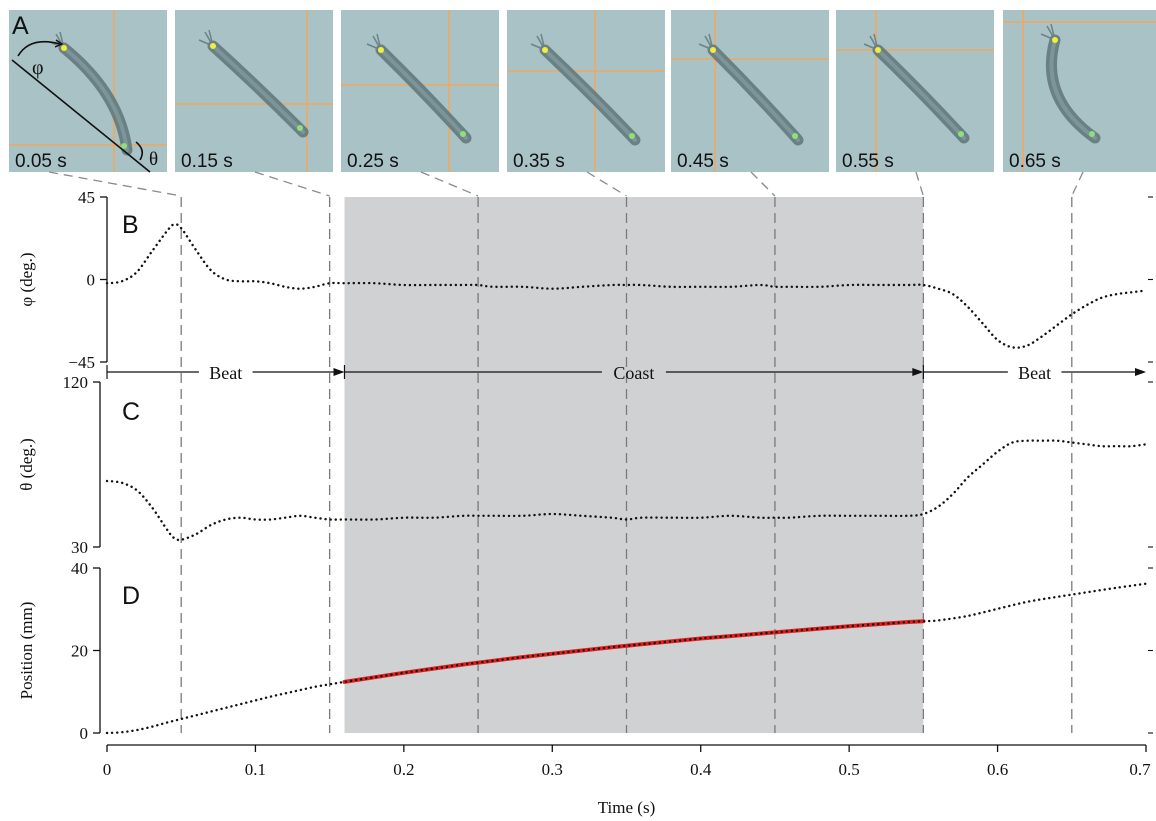  I want to click on x-tick-label: 0.1, so click(255, 769).